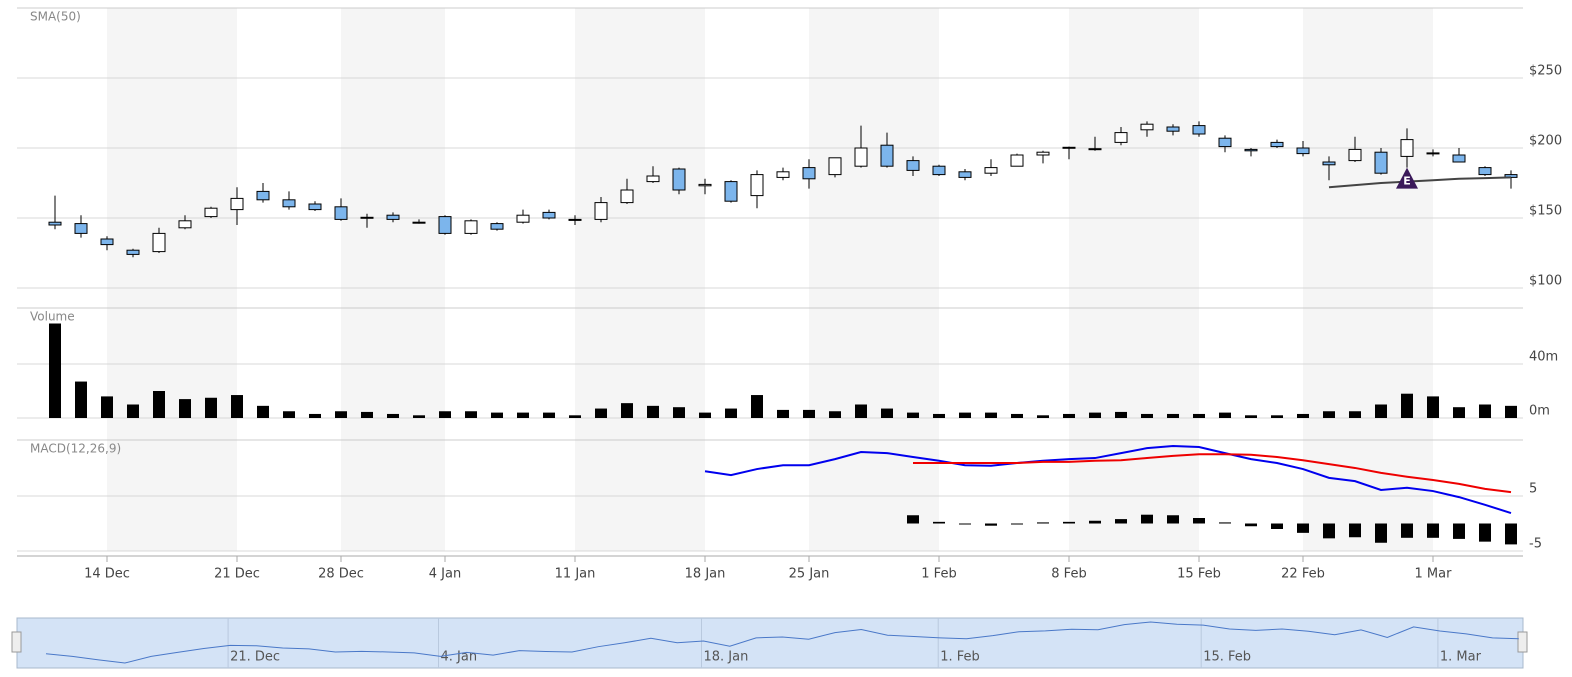  I want to click on x-tick-label: 28 Dec, so click(341, 574).